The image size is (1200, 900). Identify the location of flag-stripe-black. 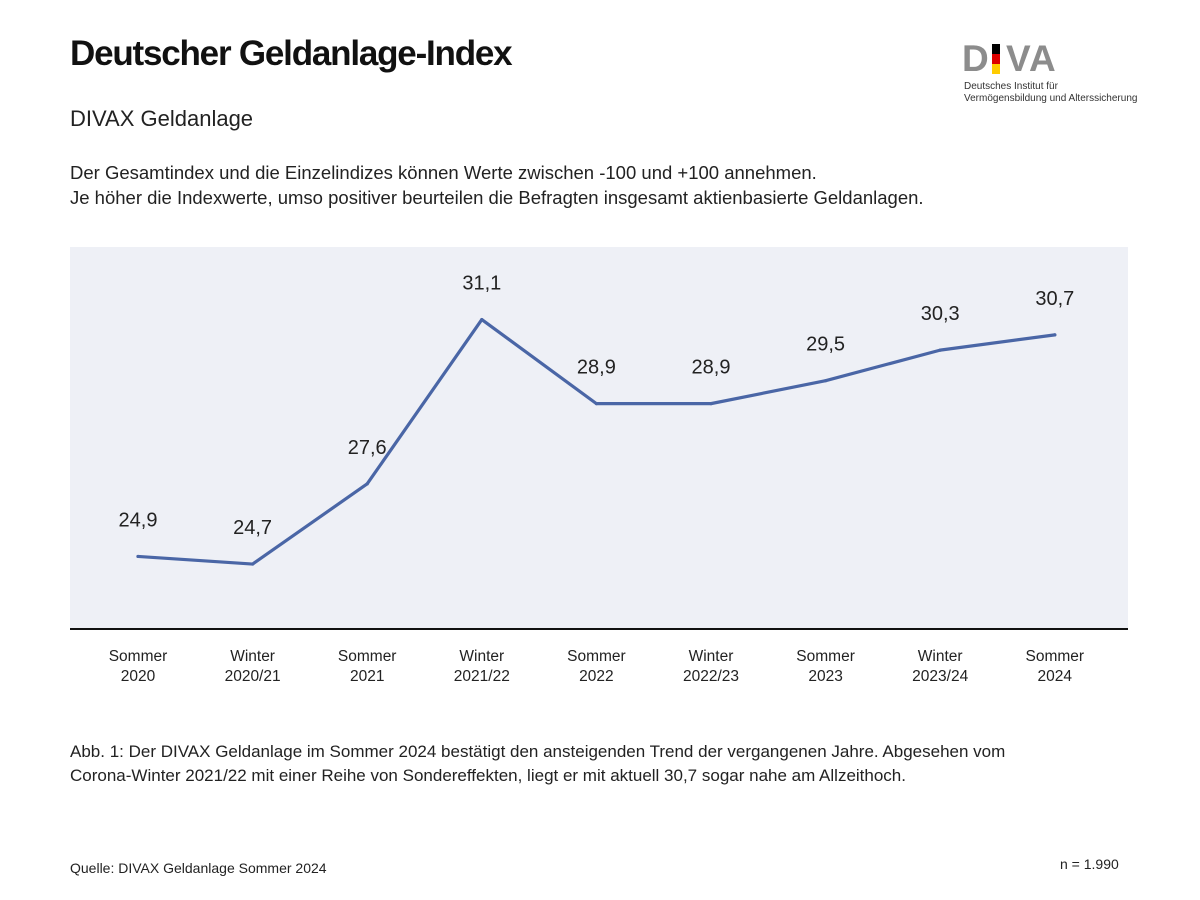
(996, 49).